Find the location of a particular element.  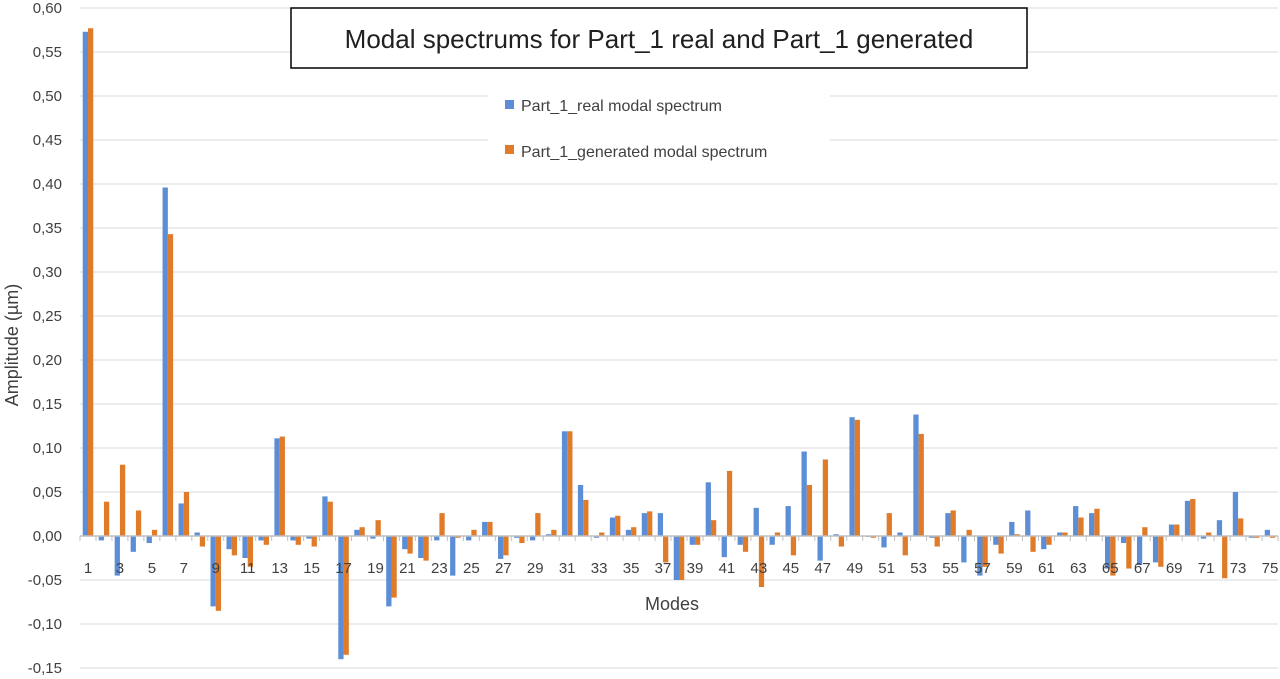

x-tick-label: 15 is located at coordinates (311, 568).